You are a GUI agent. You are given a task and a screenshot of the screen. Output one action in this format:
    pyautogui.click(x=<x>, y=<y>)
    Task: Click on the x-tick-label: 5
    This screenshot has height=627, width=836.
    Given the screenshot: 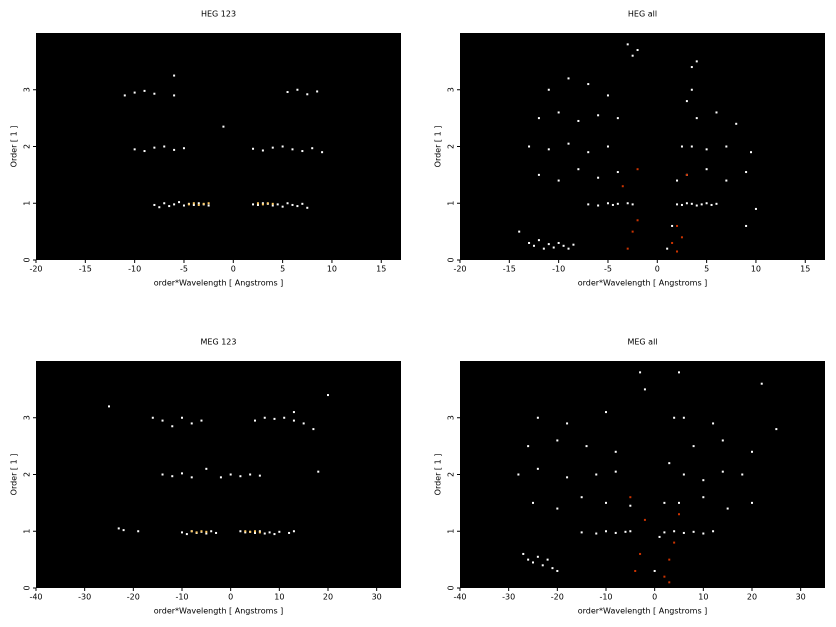 What is the action you would take?
    pyautogui.click(x=706, y=269)
    